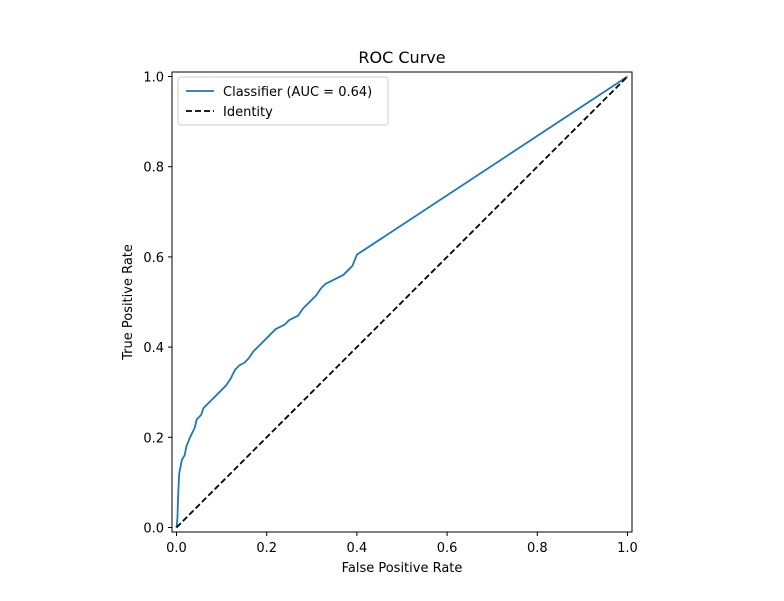 The width and height of the screenshot is (784, 601). What do you see at coordinates (357, 548) in the screenshot?
I see `x-tick-label: 0.4` at bounding box center [357, 548].